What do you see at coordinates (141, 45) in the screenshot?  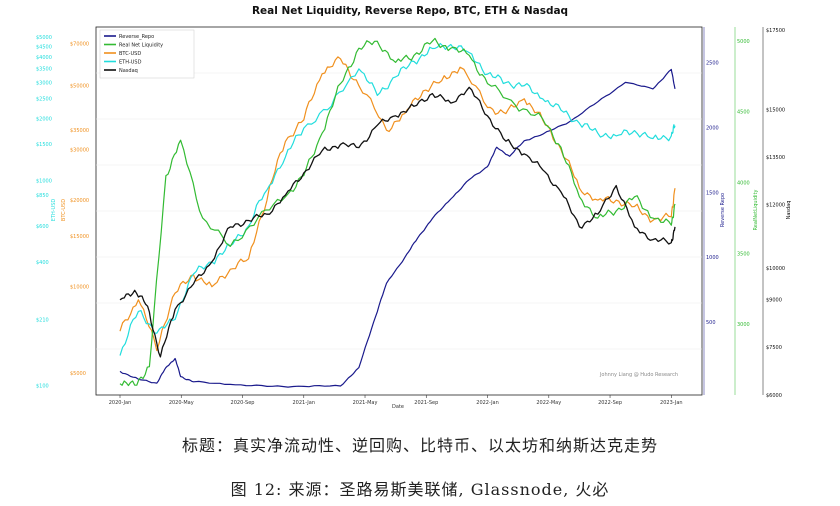 I see `legend-label: Real Net Liquidity` at bounding box center [141, 45].